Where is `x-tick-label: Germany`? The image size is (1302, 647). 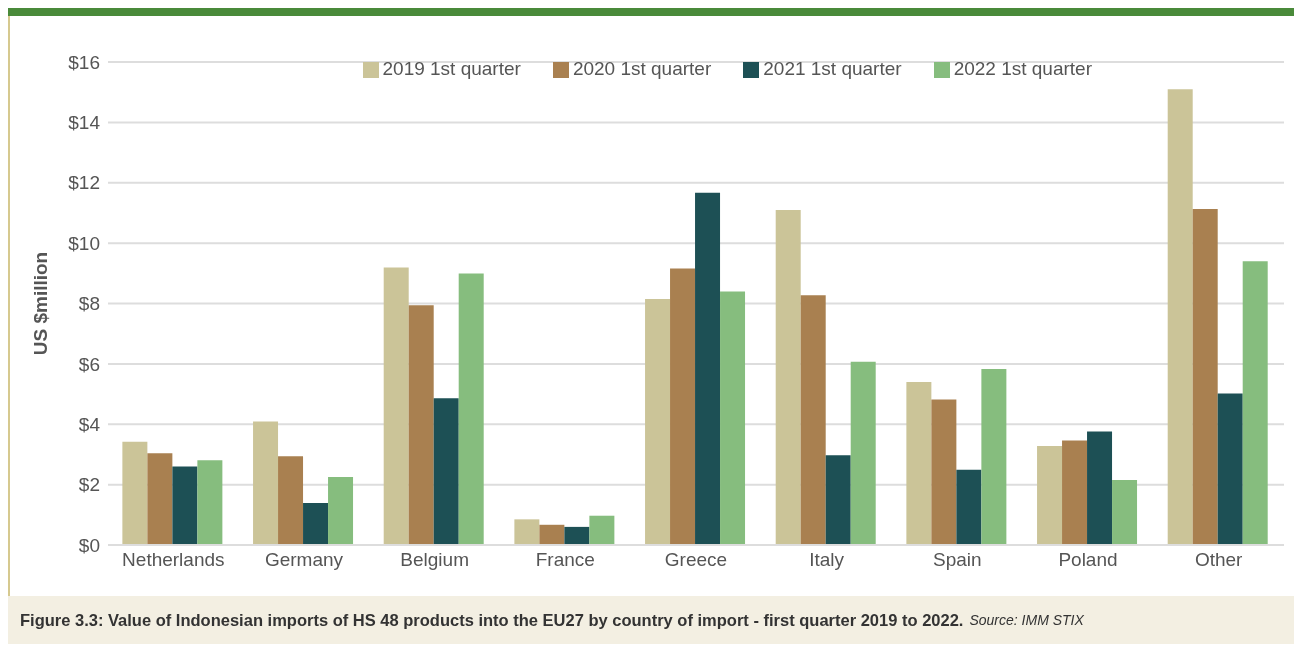 x-tick-label: Germany is located at coordinates (304, 560).